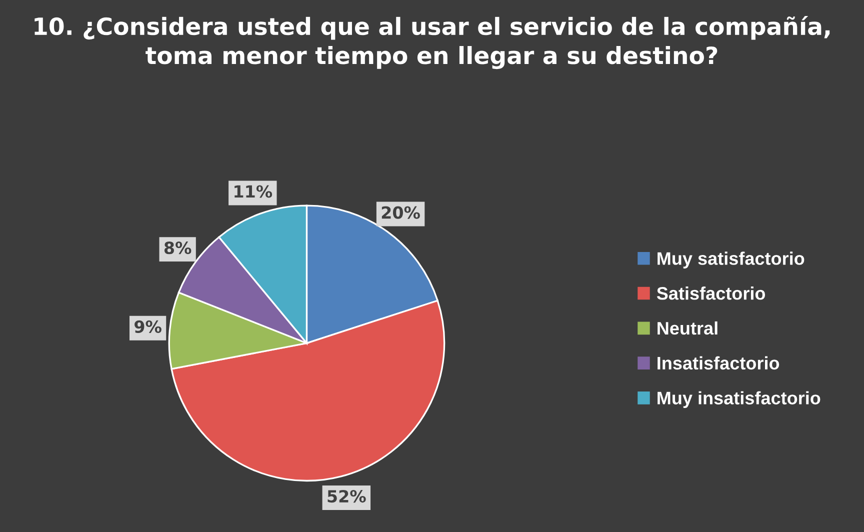 The image size is (864, 532). Describe the element at coordinates (432, 43) in the screenshot. I see `chart-title: 10. ¿Considera usted que al usar el servicio de la compañía, toma menor tiempo en llegar a su destino?` at that location.